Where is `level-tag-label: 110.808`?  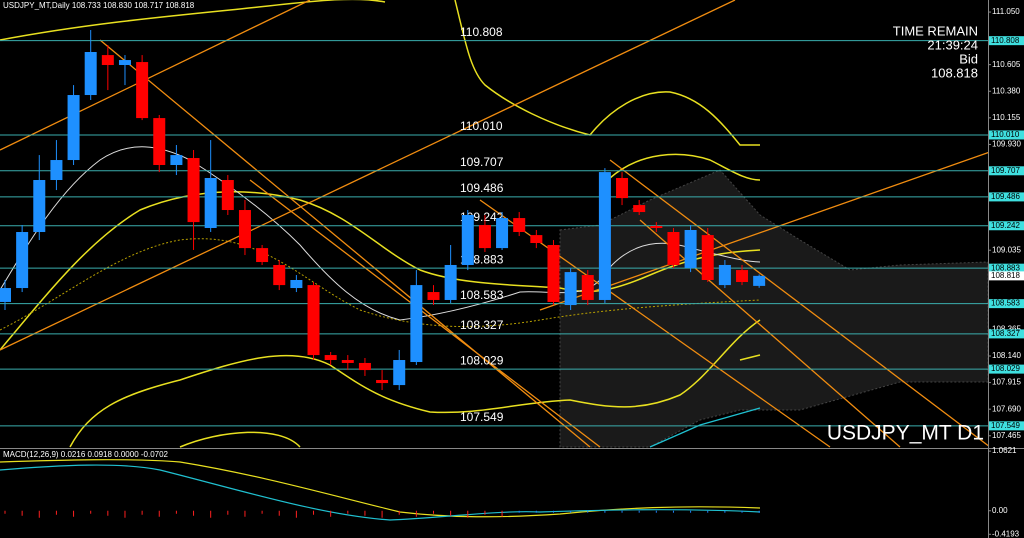
level-tag-label: 110.808 is located at coordinates (1005, 40).